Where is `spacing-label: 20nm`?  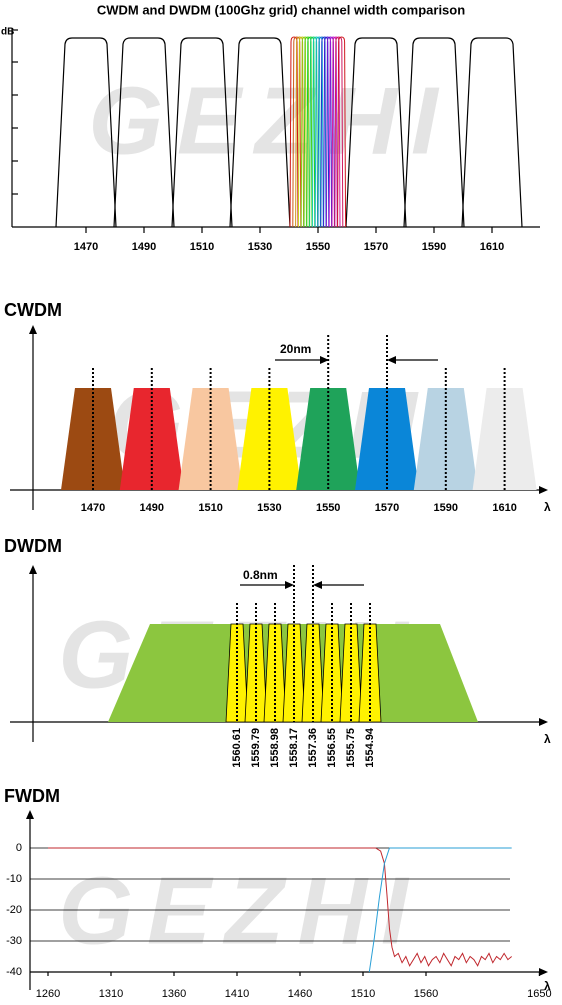
spacing-label: 20nm is located at coordinates (295, 349).